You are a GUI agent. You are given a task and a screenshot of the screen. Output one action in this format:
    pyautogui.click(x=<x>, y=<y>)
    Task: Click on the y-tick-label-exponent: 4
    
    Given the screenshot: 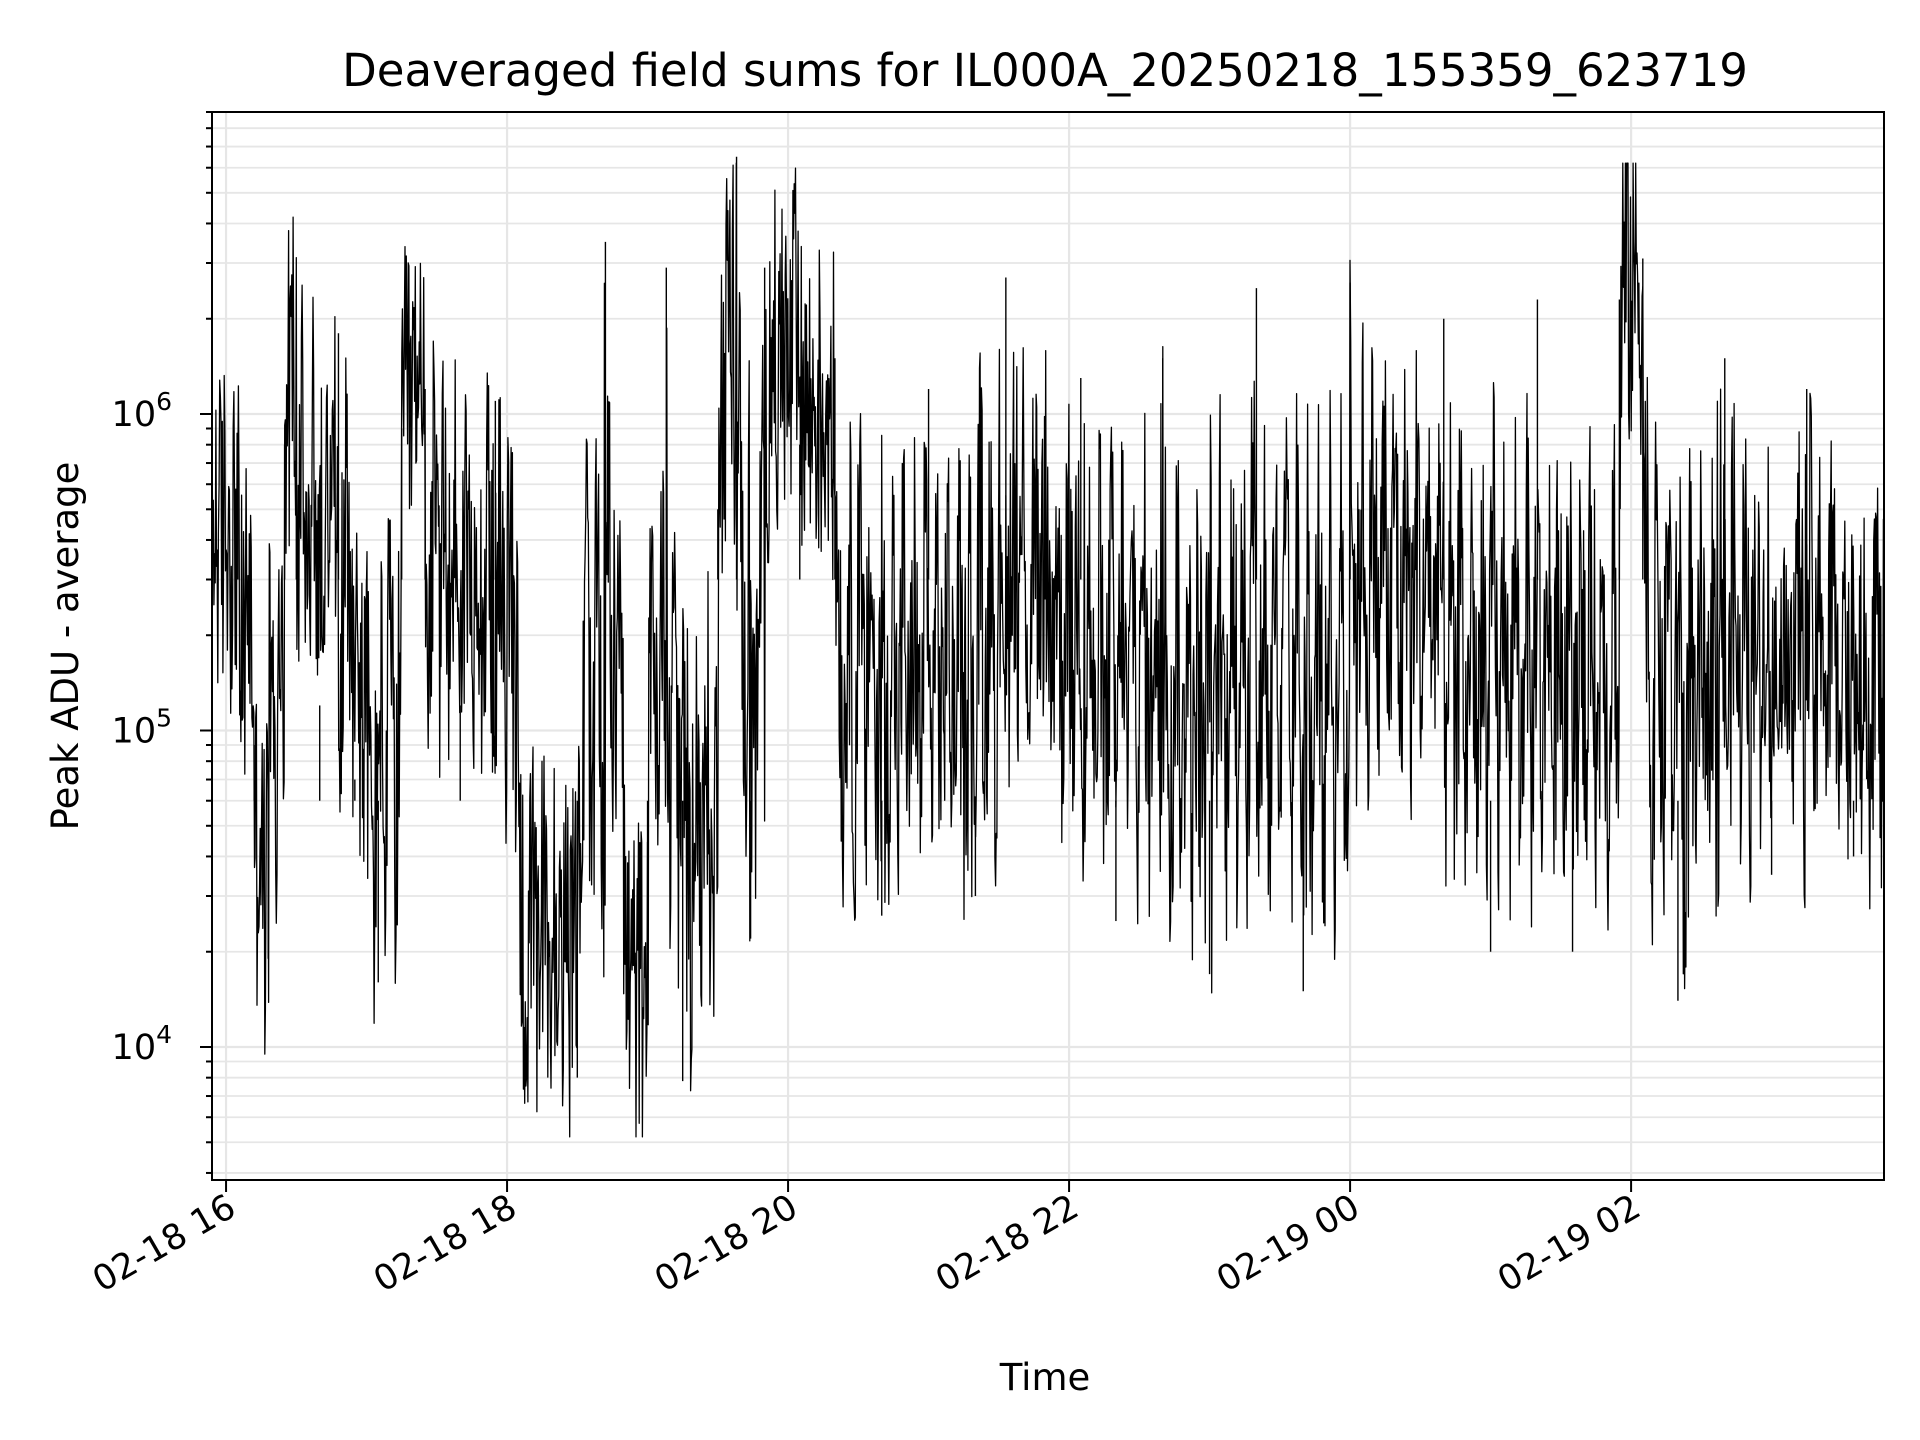 What is the action you would take?
    pyautogui.click(x=164, y=1034)
    